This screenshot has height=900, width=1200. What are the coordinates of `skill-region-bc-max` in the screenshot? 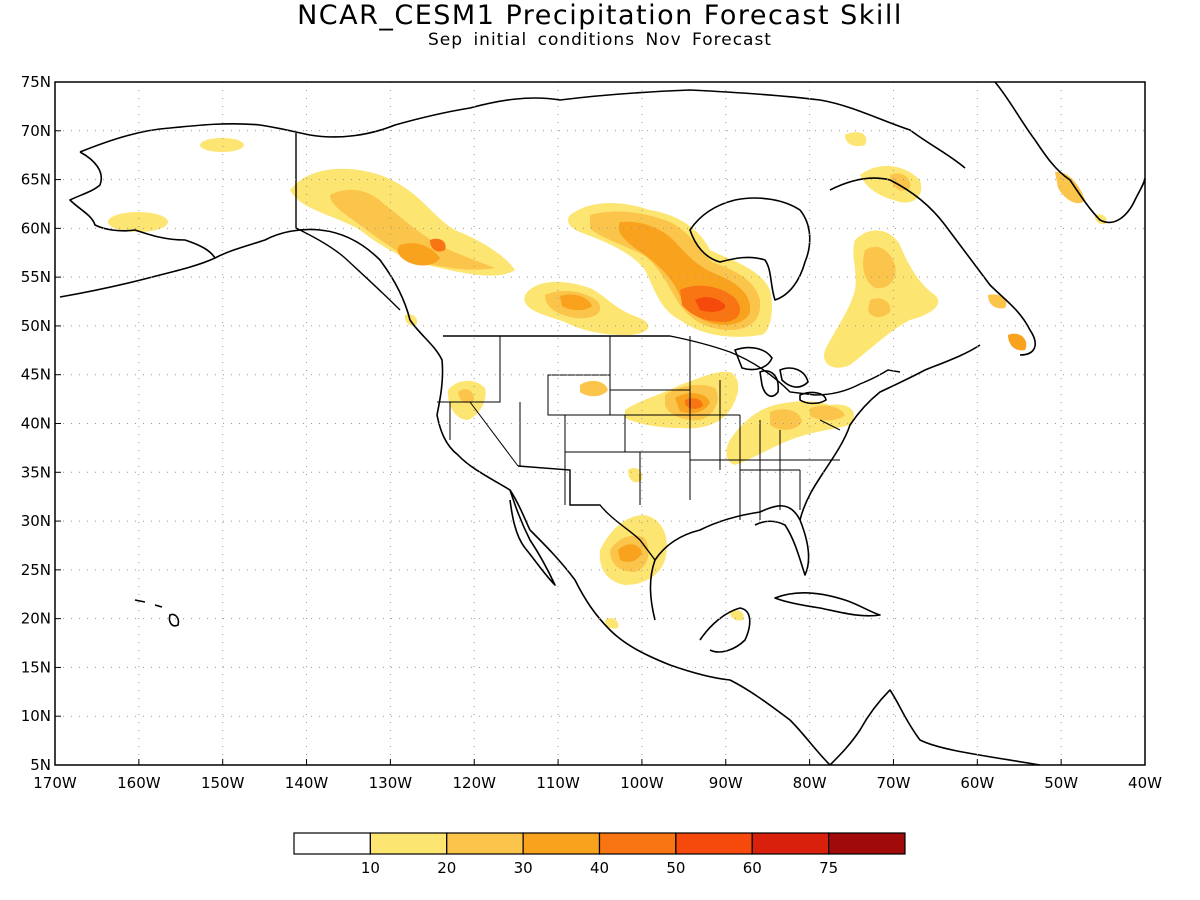 It's located at (438, 245).